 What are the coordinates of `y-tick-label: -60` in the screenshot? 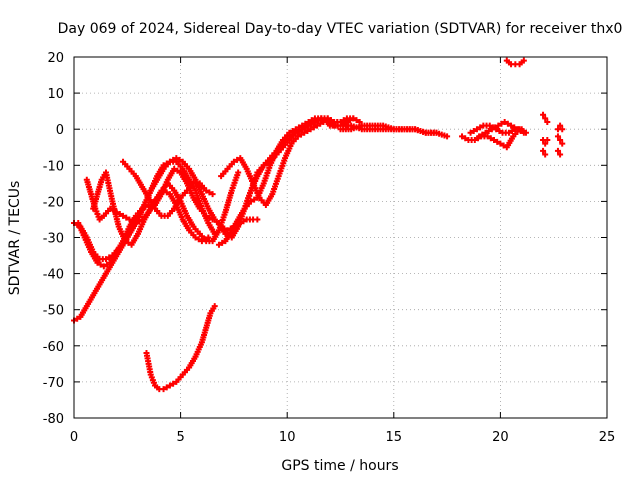 It's located at (53, 347).